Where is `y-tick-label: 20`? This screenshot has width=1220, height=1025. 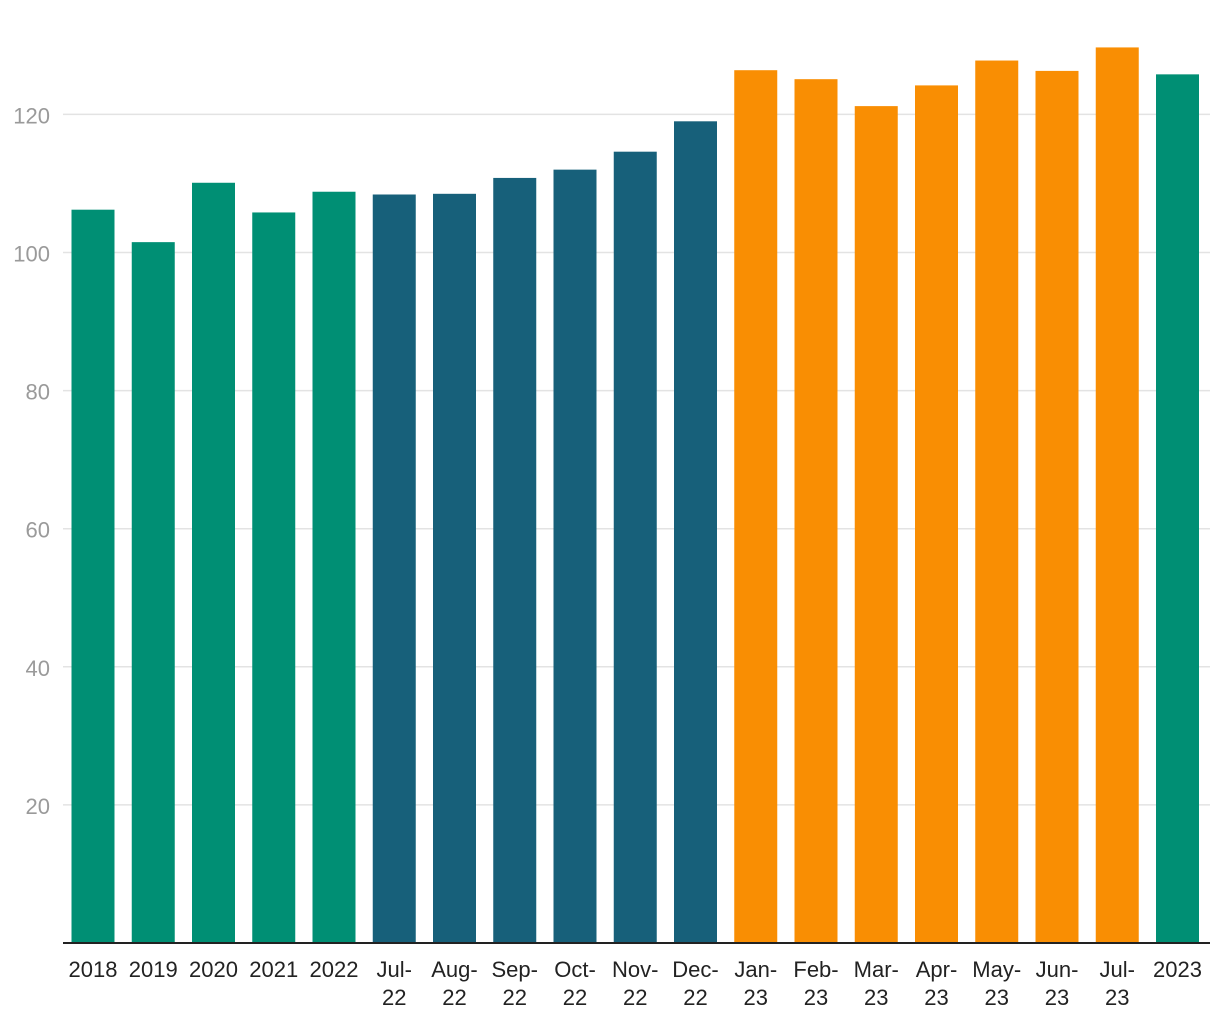 y-tick-label: 20 is located at coordinates (38, 806).